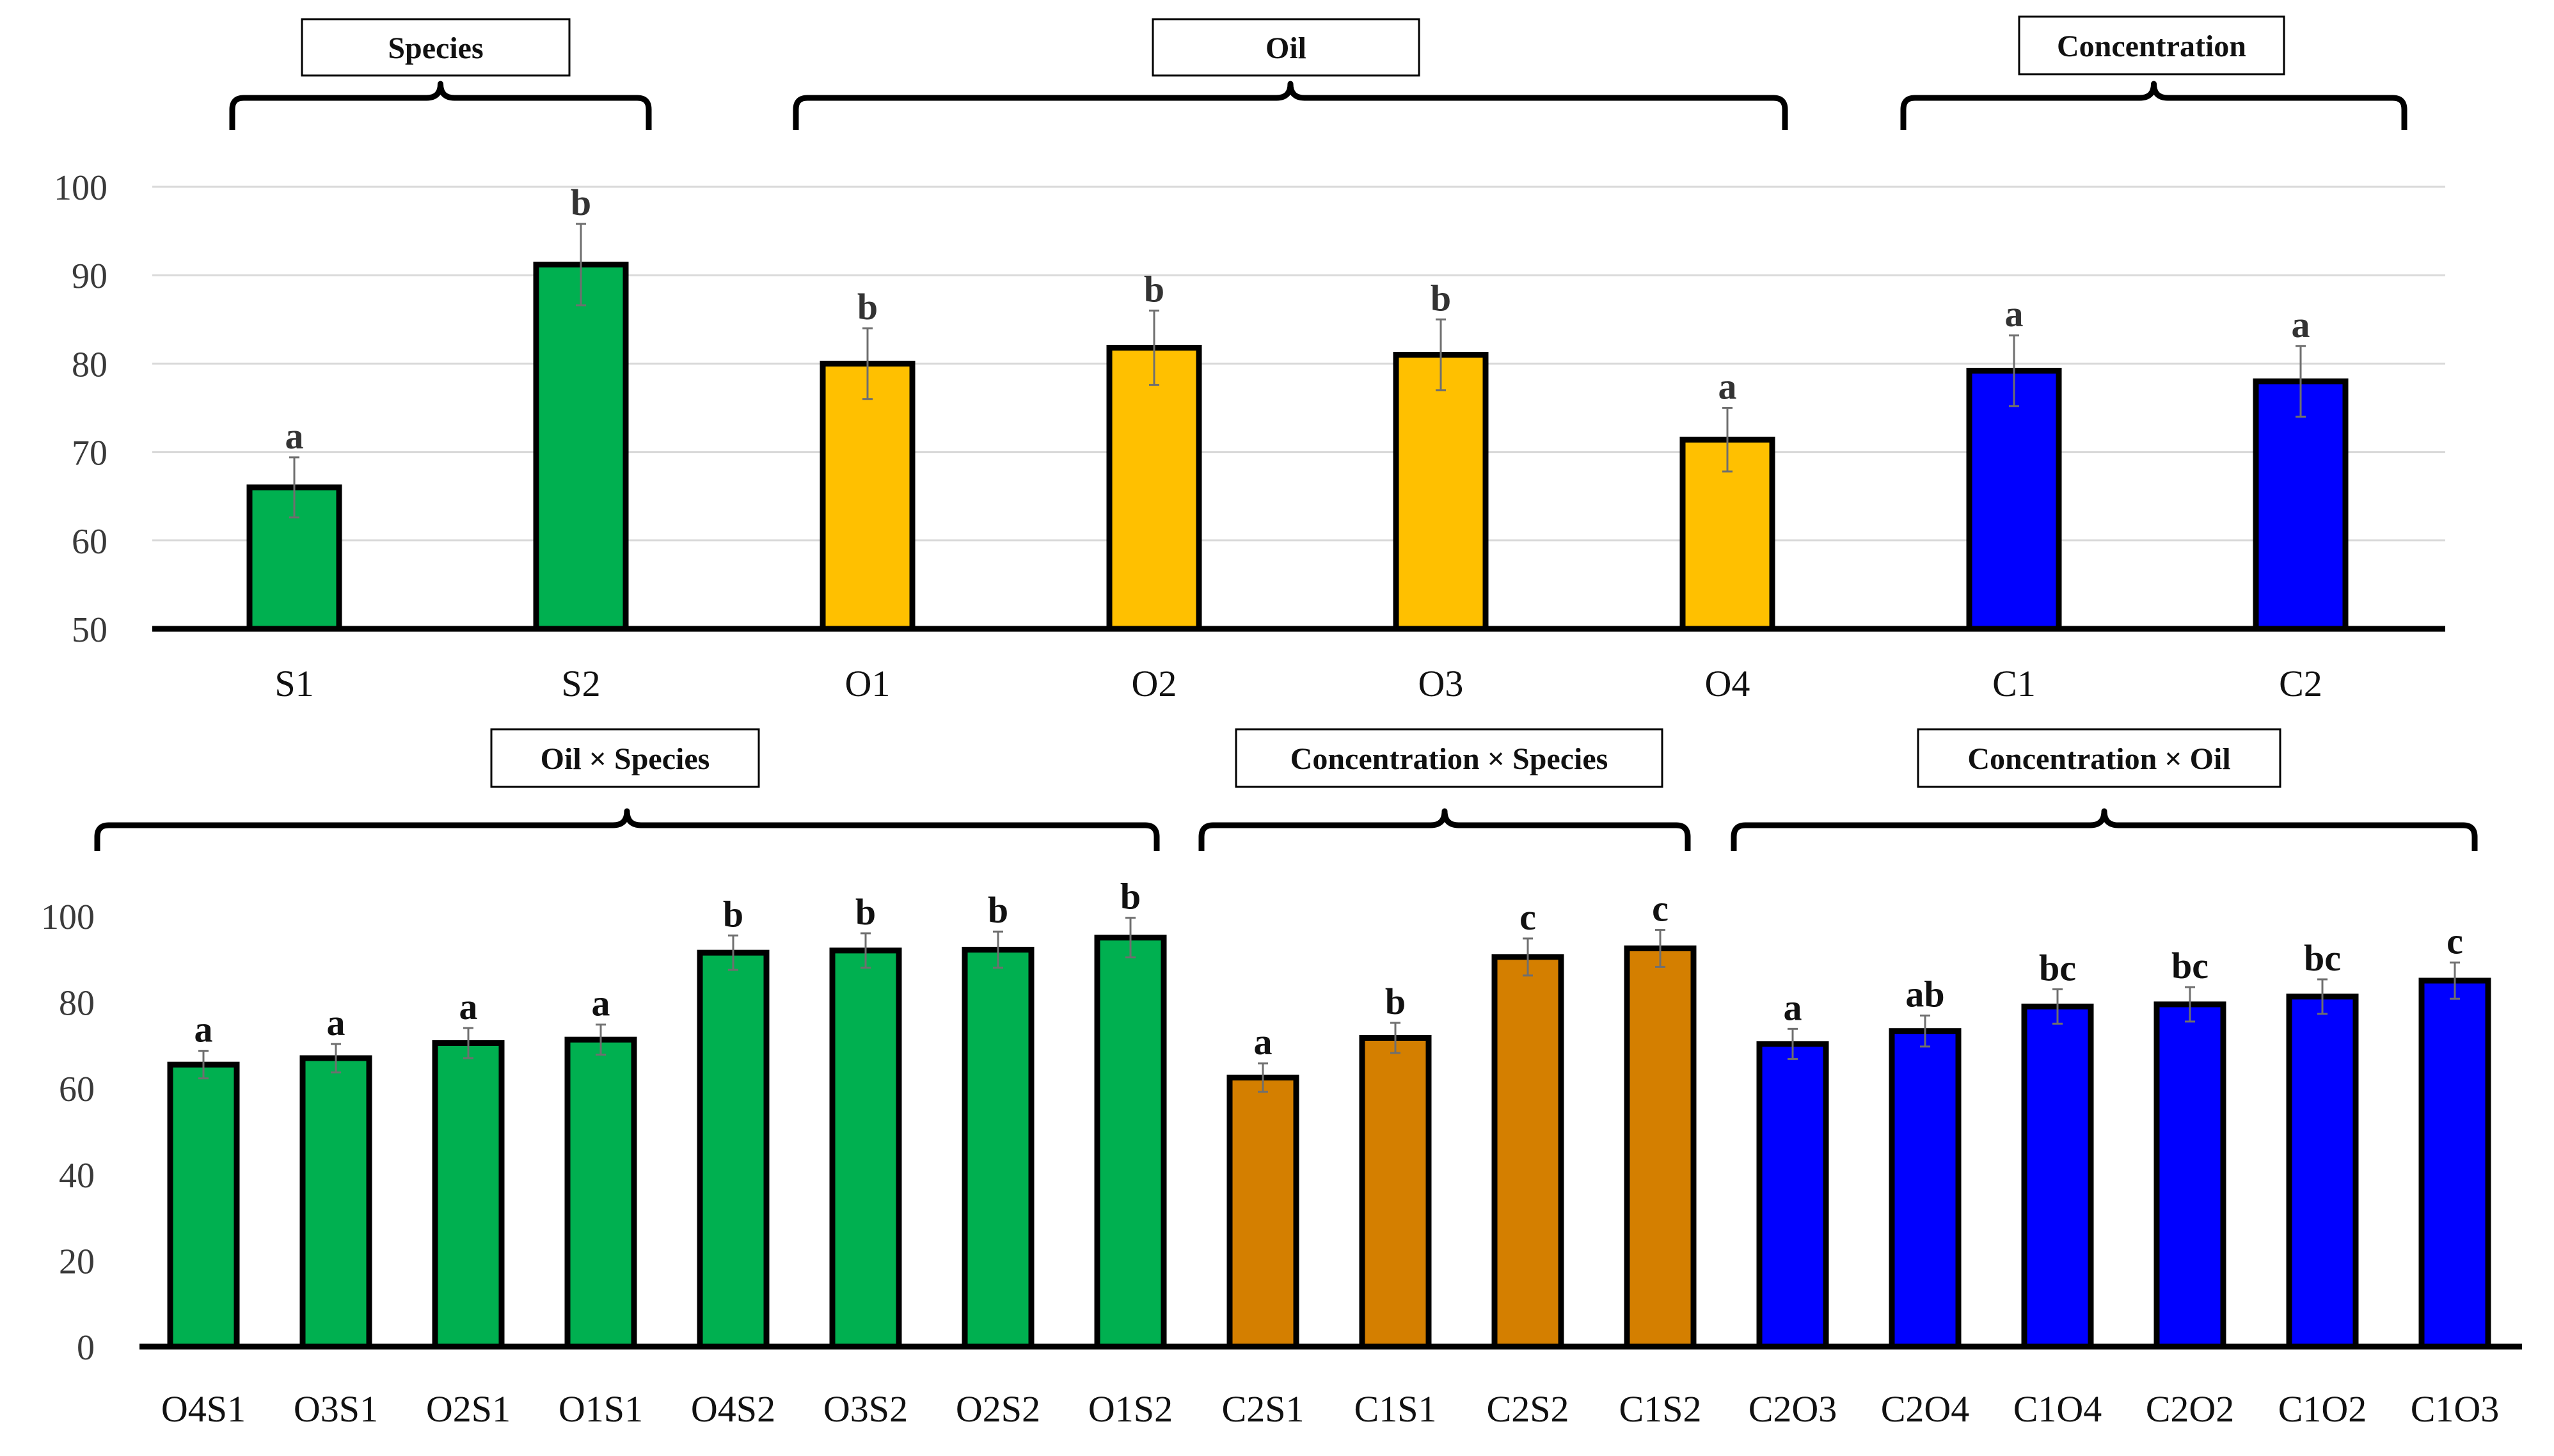 This screenshot has height=1456, width=2554. Describe the element at coordinates (336, 1058) in the screenshot. I see `error-bar-O3S1` at that location.